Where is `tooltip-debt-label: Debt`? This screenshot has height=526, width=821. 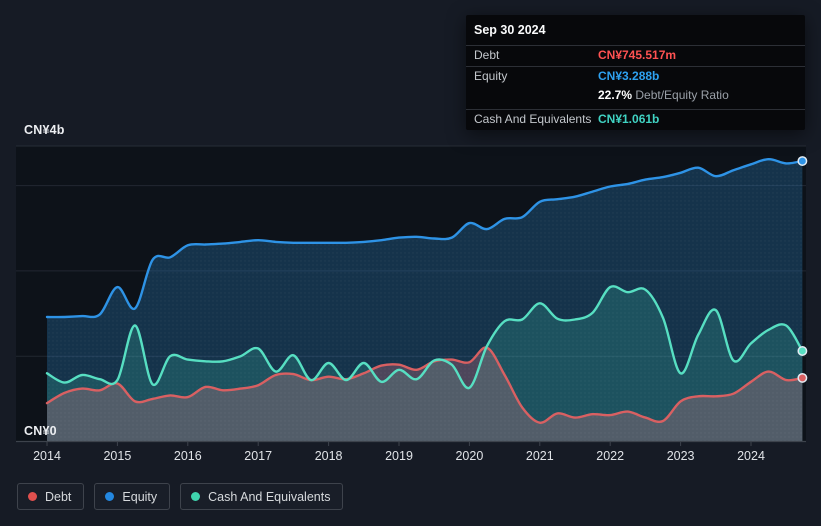 tooltip-debt-label: Debt is located at coordinates (487, 55).